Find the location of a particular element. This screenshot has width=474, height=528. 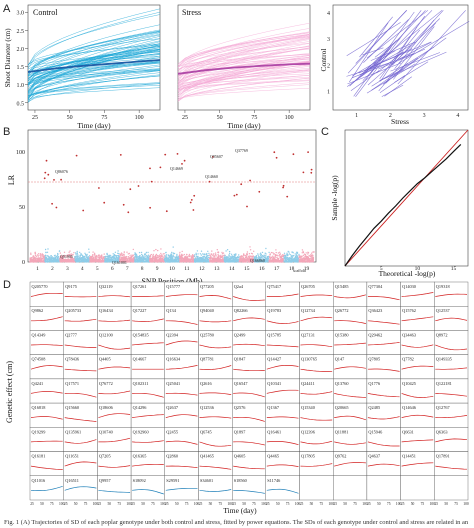

chromosome-label: 9 is located at coordinates (157, 269).